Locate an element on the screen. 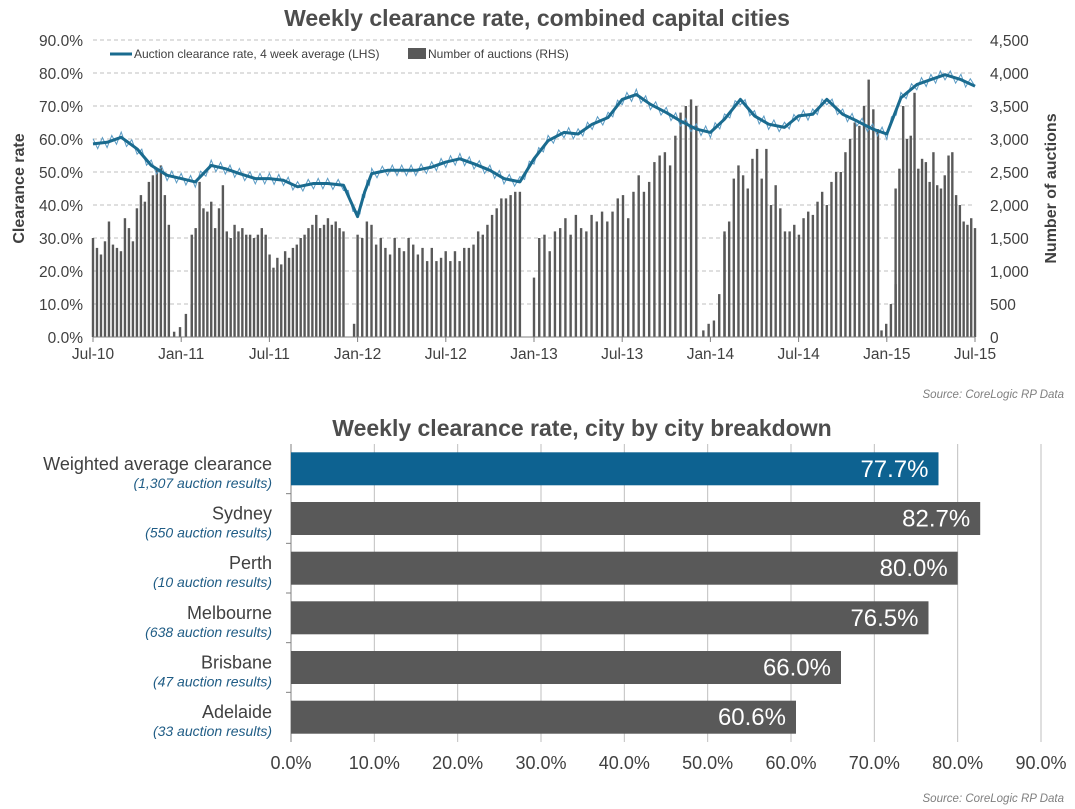 The height and width of the screenshot is (809, 1075). clearance-rate-weekly-line is located at coordinates (534, 142).